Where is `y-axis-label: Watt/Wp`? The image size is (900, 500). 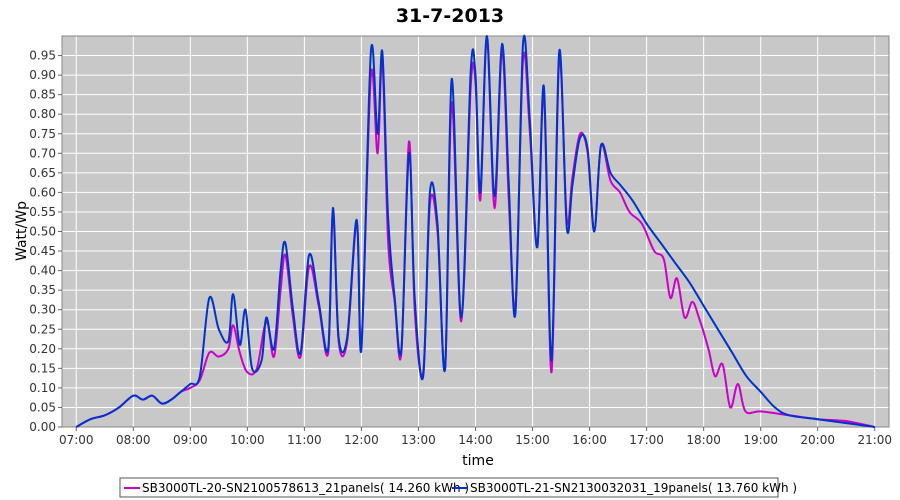
y-axis-label: Watt/Wp is located at coordinates (22, 231).